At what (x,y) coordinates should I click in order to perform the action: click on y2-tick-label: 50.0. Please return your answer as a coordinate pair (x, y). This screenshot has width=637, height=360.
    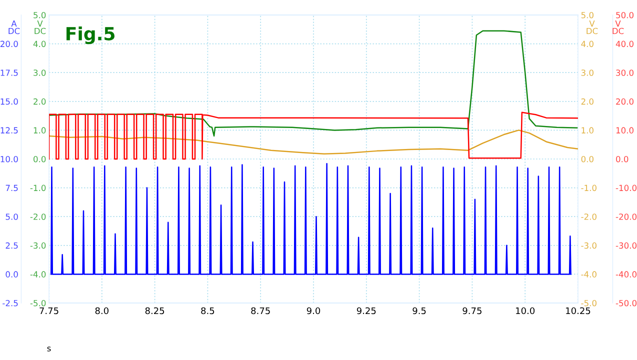
    Looking at the image, I should click on (625, 15).